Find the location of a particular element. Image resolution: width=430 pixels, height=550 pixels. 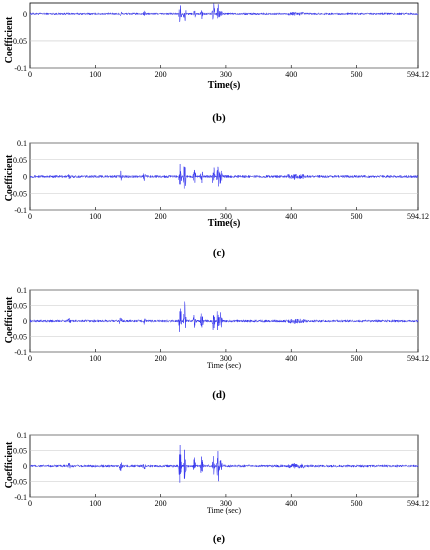

xlabel-d: Time (sec) is located at coordinates (224, 510).